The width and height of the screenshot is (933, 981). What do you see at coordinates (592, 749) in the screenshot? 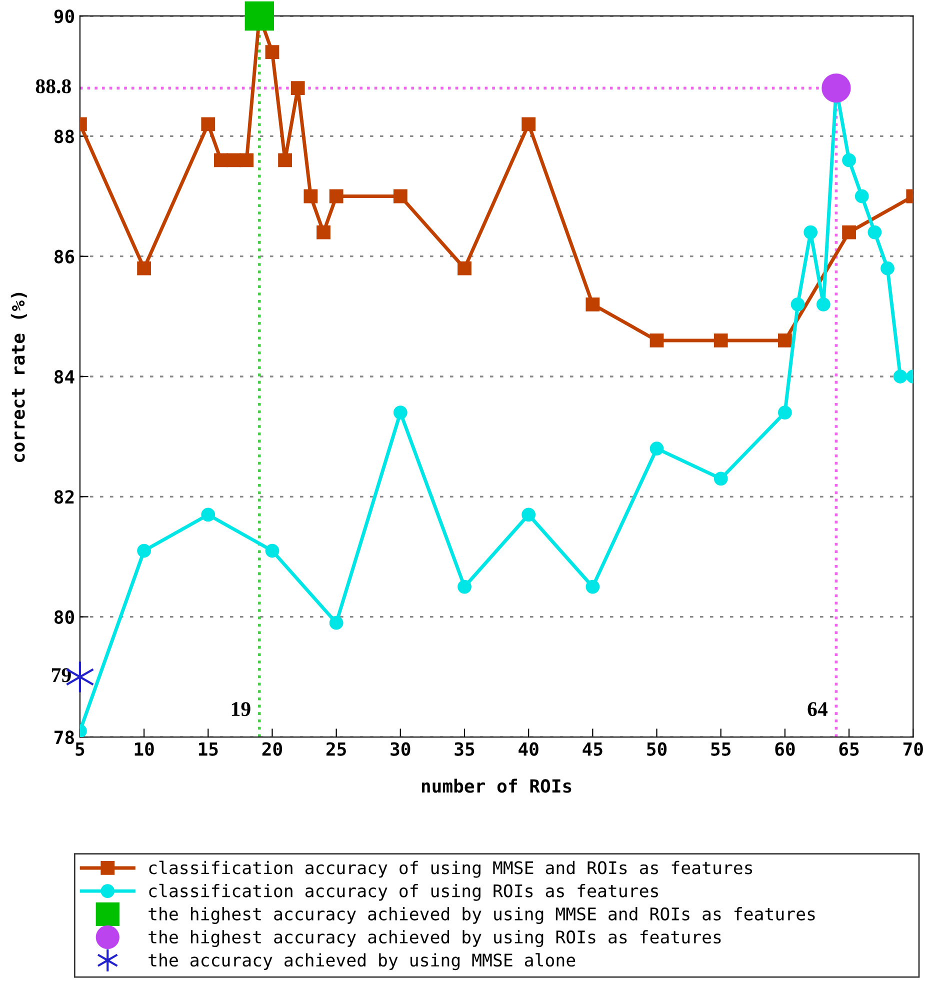
I see `x-tick-label: 45` at bounding box center [592, 749].